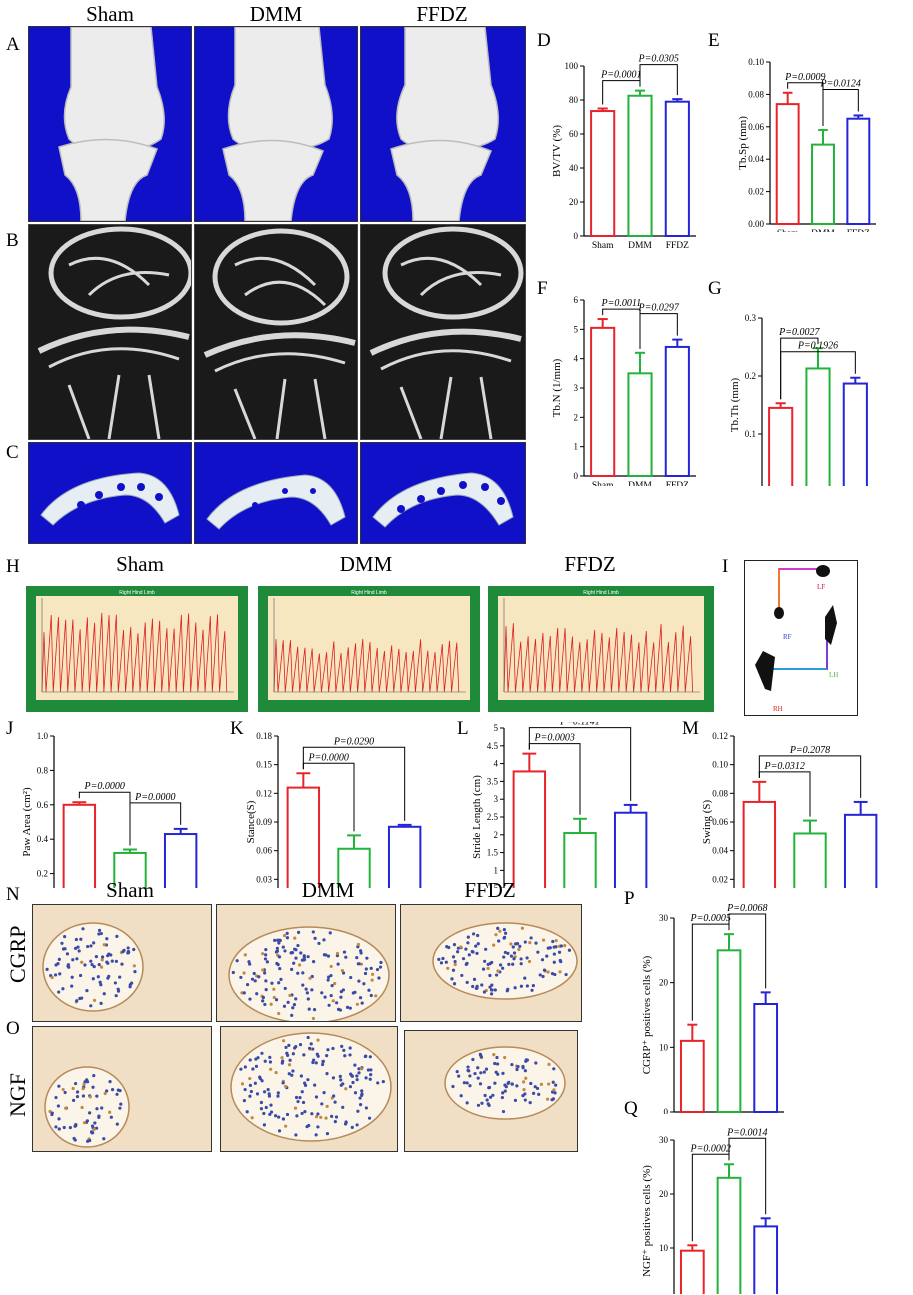 The image size is (913, 1295). I want to click on p-value-label: P=0.0001, so click(620, 75).